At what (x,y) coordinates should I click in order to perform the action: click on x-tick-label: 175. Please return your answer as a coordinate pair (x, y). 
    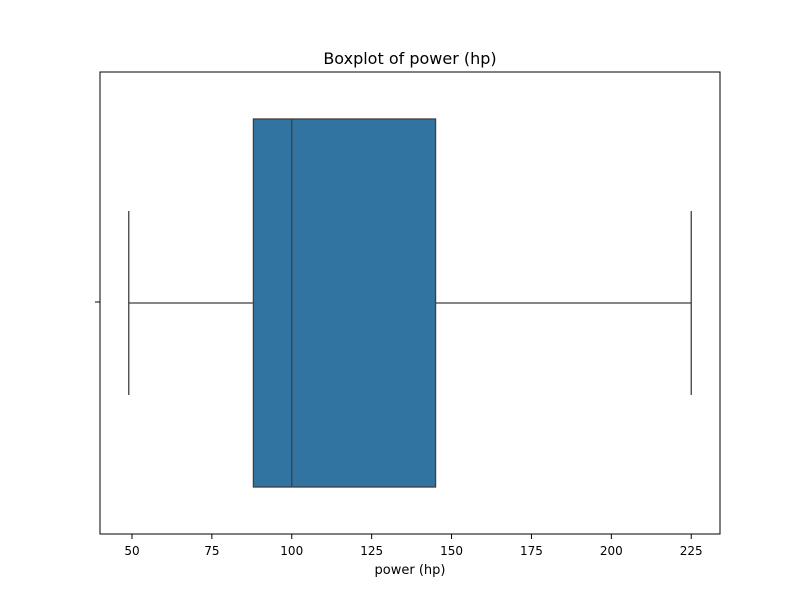
    Looking at the image, I should click on (531, 551).